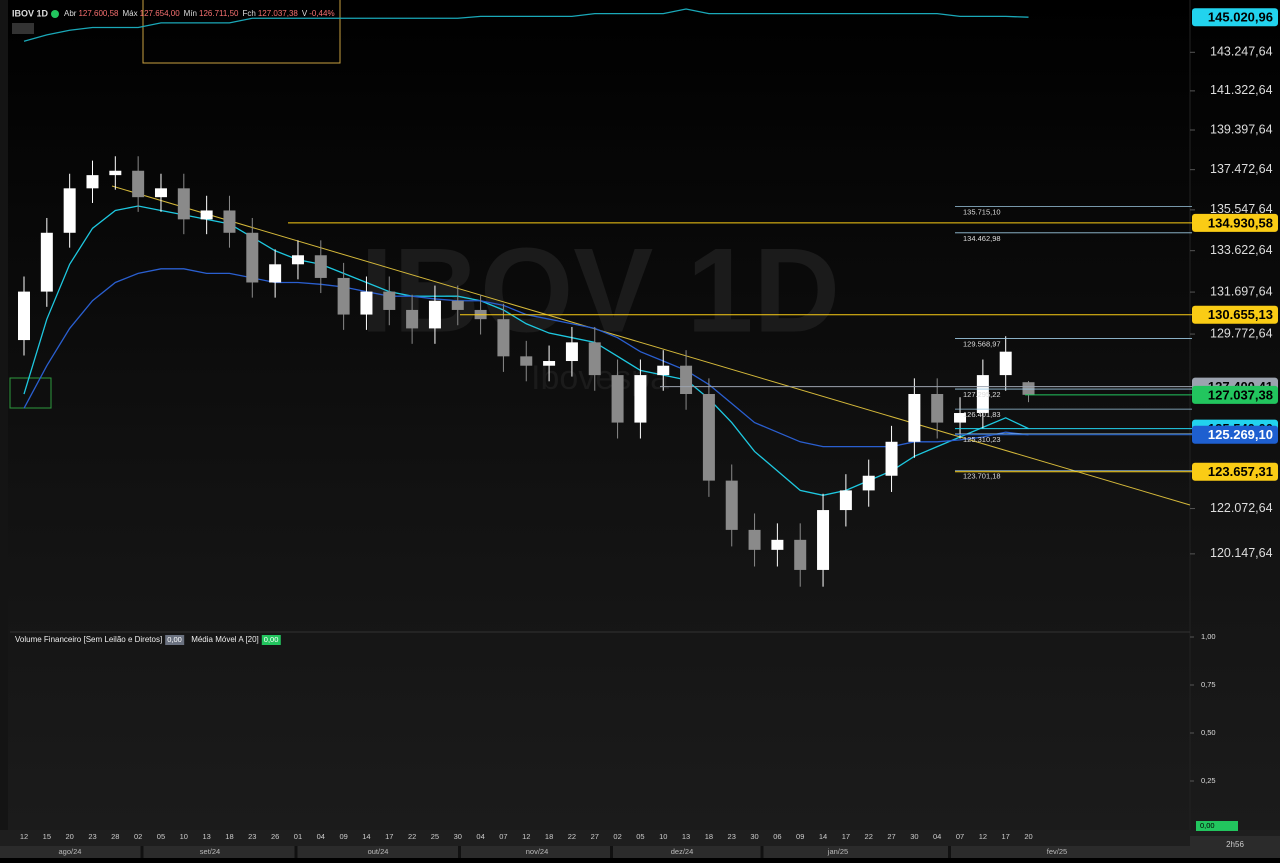 This screenshot has height=863, width=1280. I want to click on y-tick-label: 129.772,64, so click(1241, 333).